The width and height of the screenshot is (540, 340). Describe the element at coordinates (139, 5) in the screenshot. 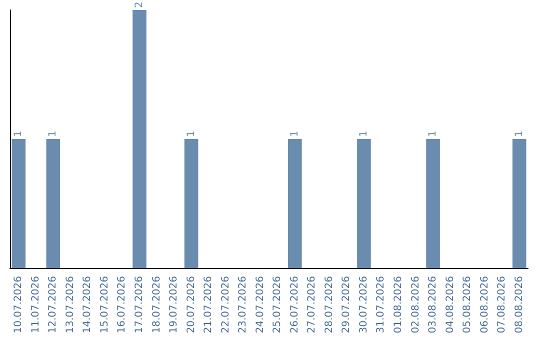

I see `data-label: 2` at that location.